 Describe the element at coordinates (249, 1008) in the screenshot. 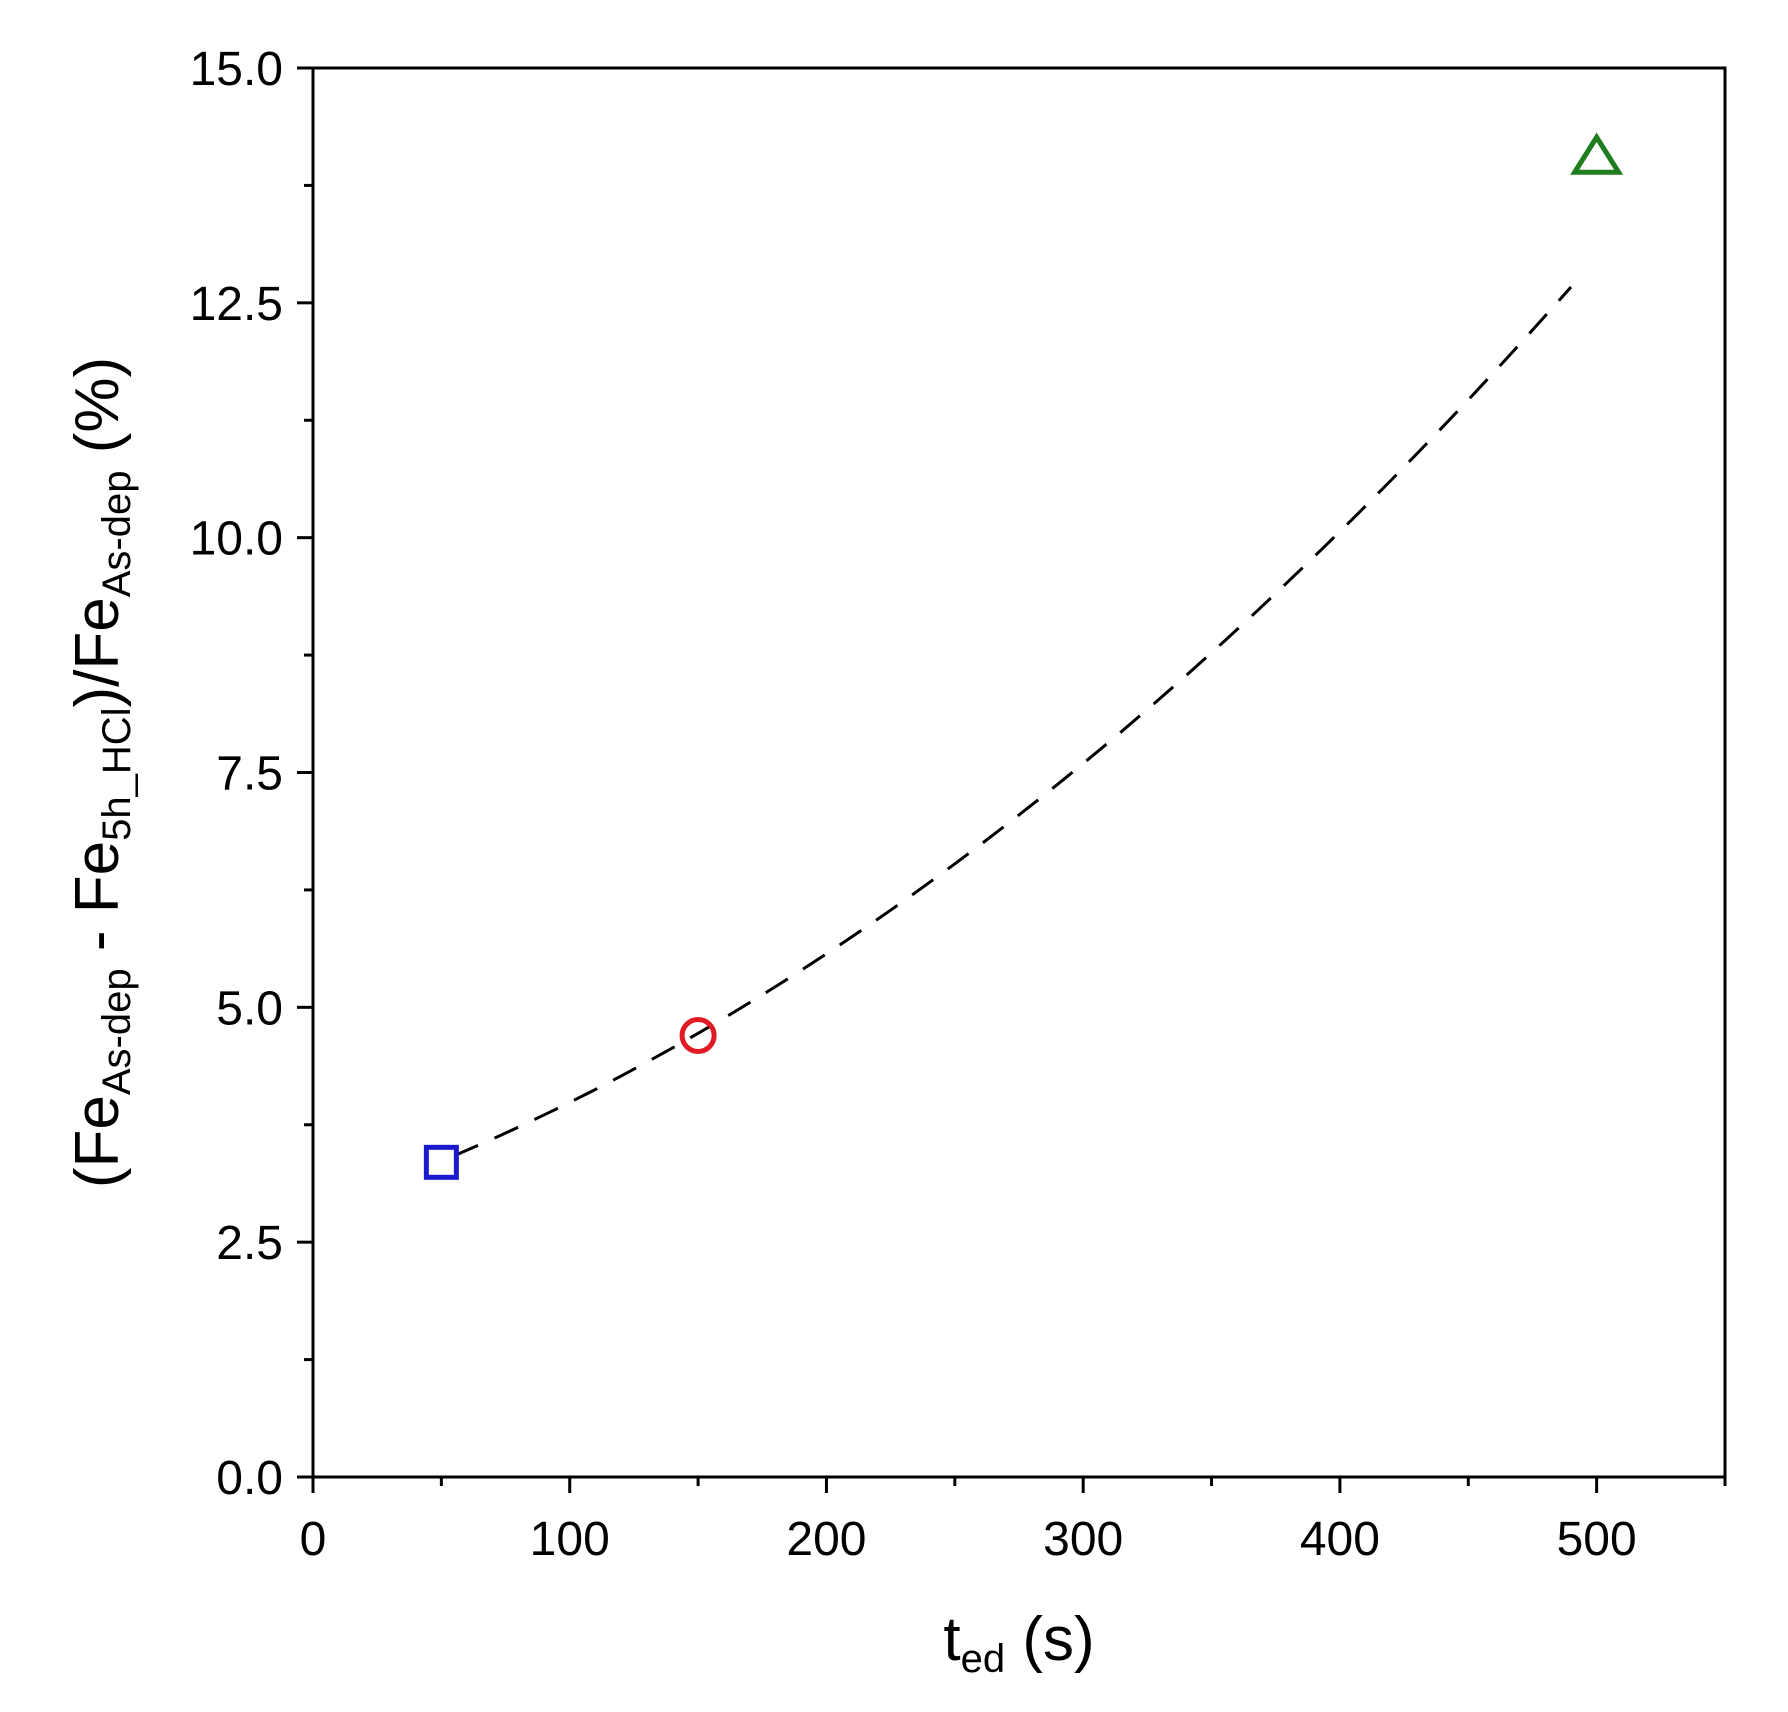

I see `y-tick-label: 5.0` at that location.